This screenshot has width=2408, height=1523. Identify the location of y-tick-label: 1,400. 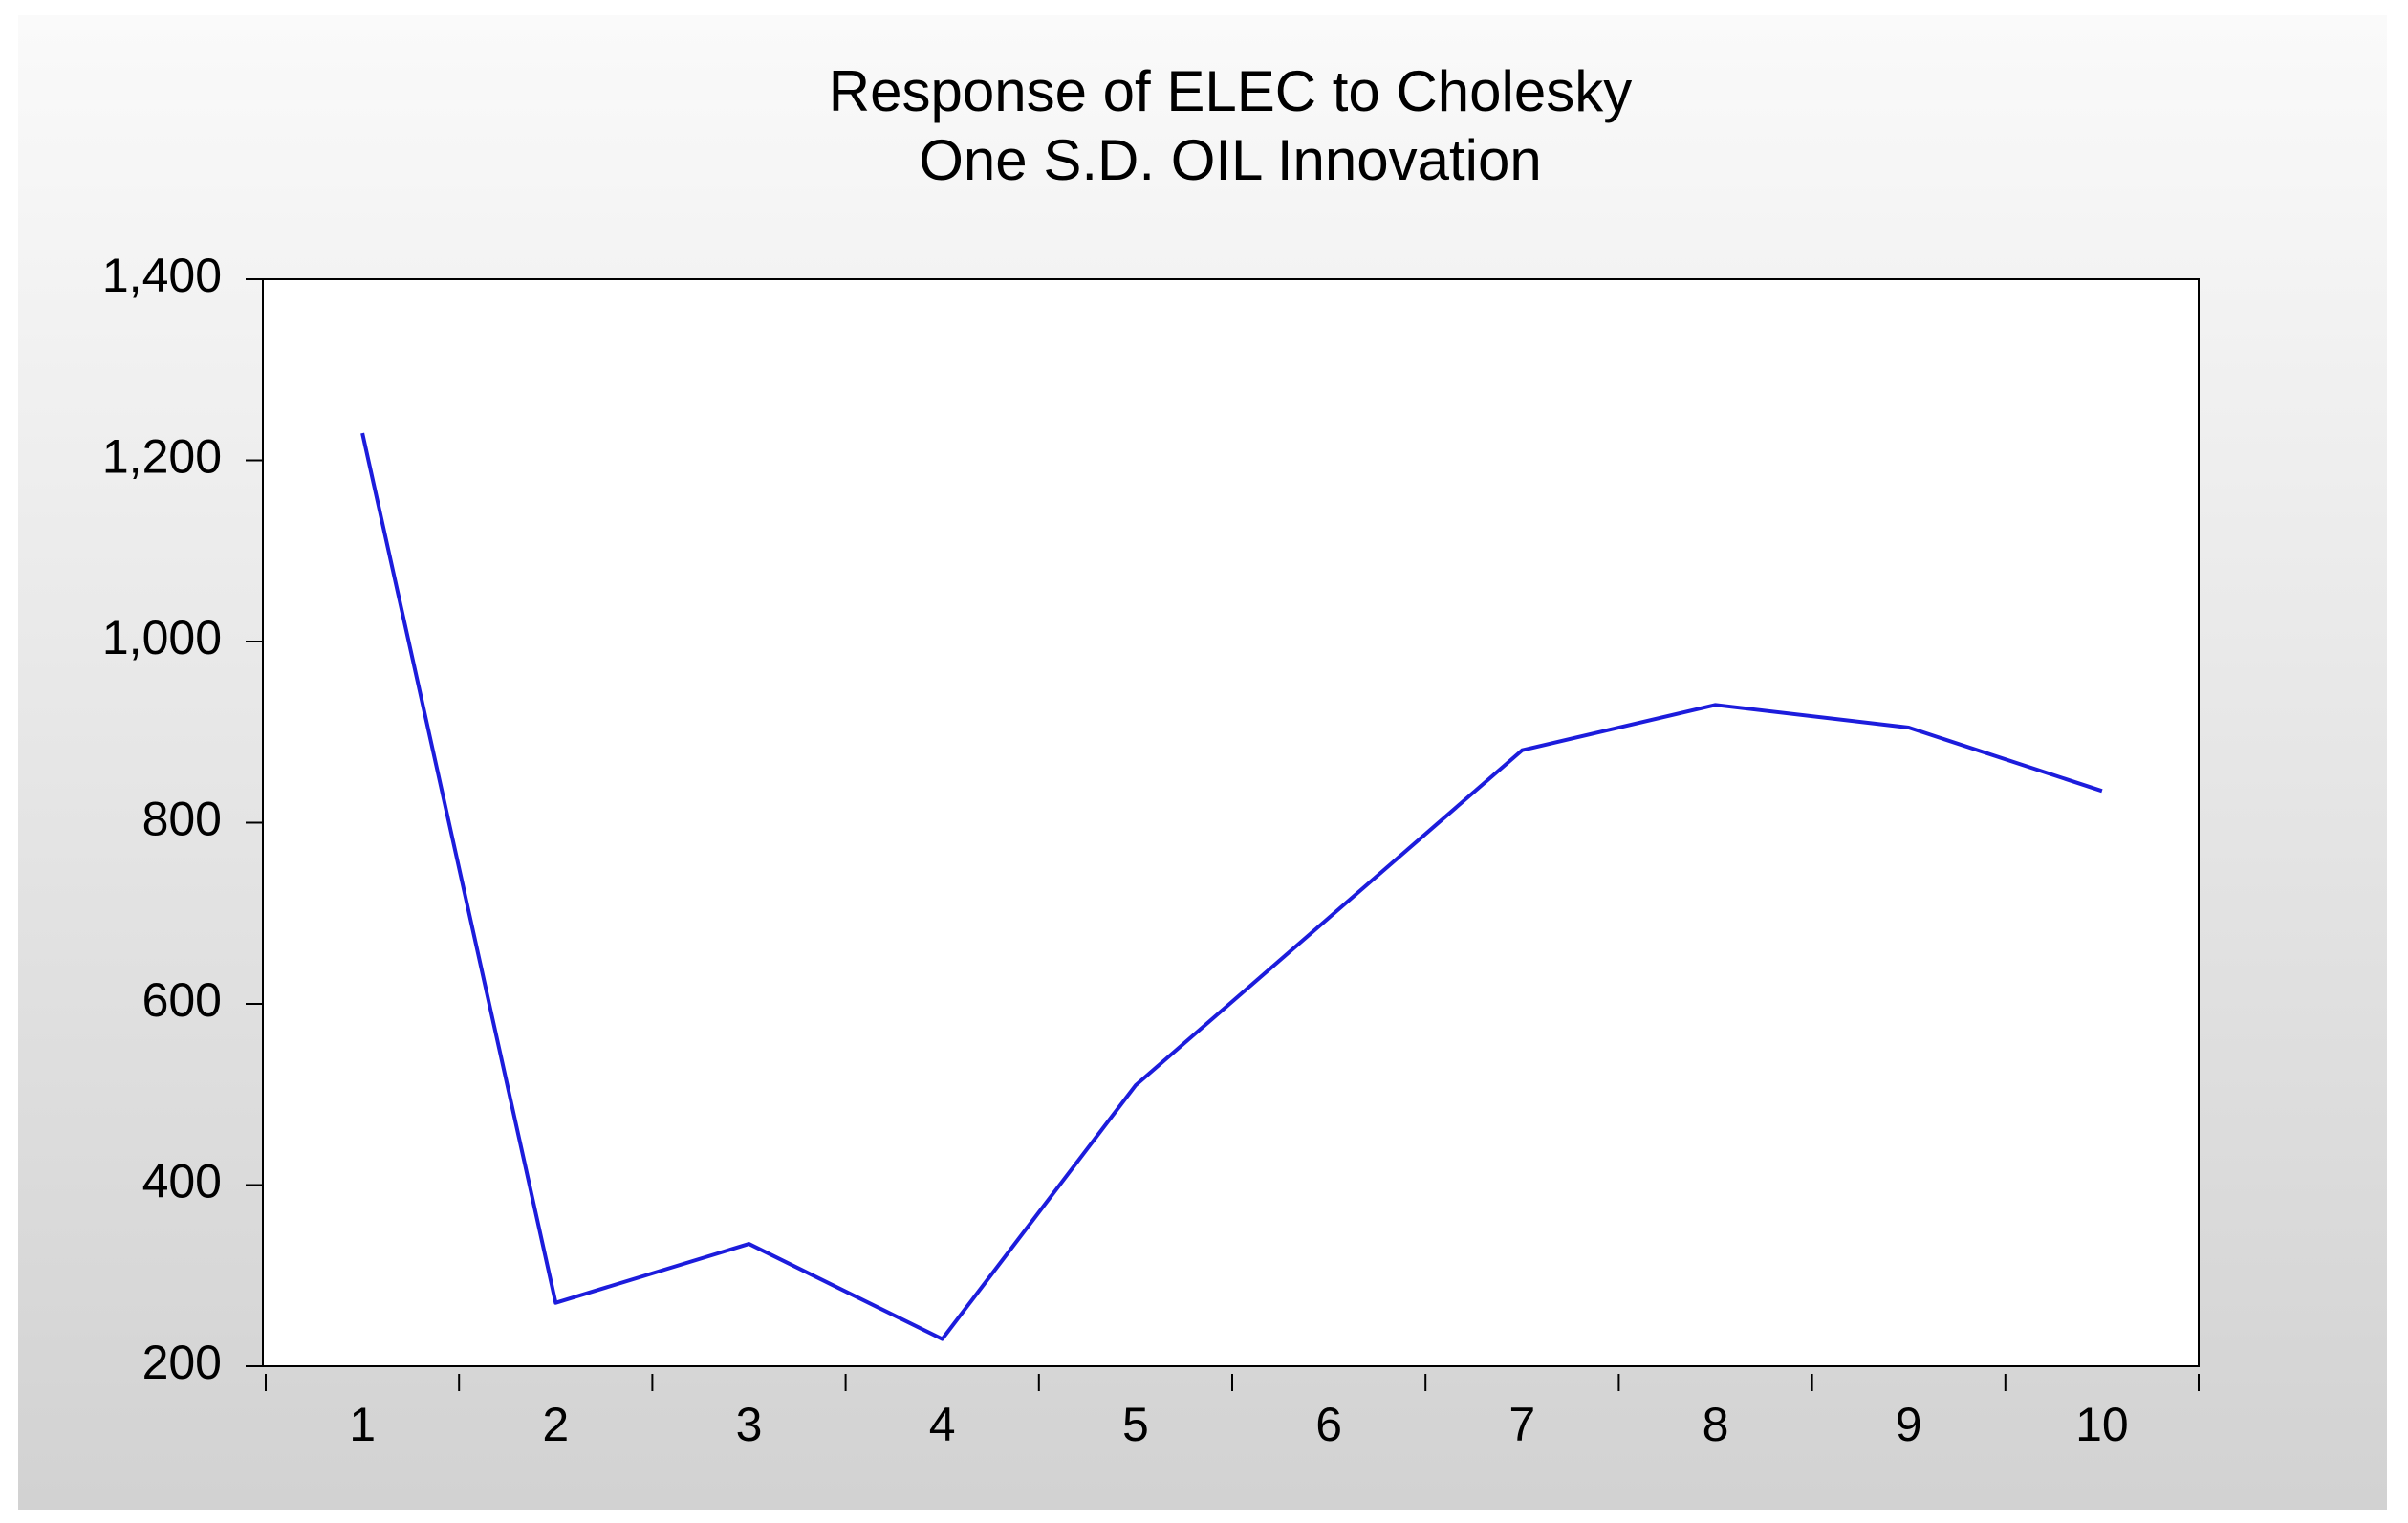
(162, 275).